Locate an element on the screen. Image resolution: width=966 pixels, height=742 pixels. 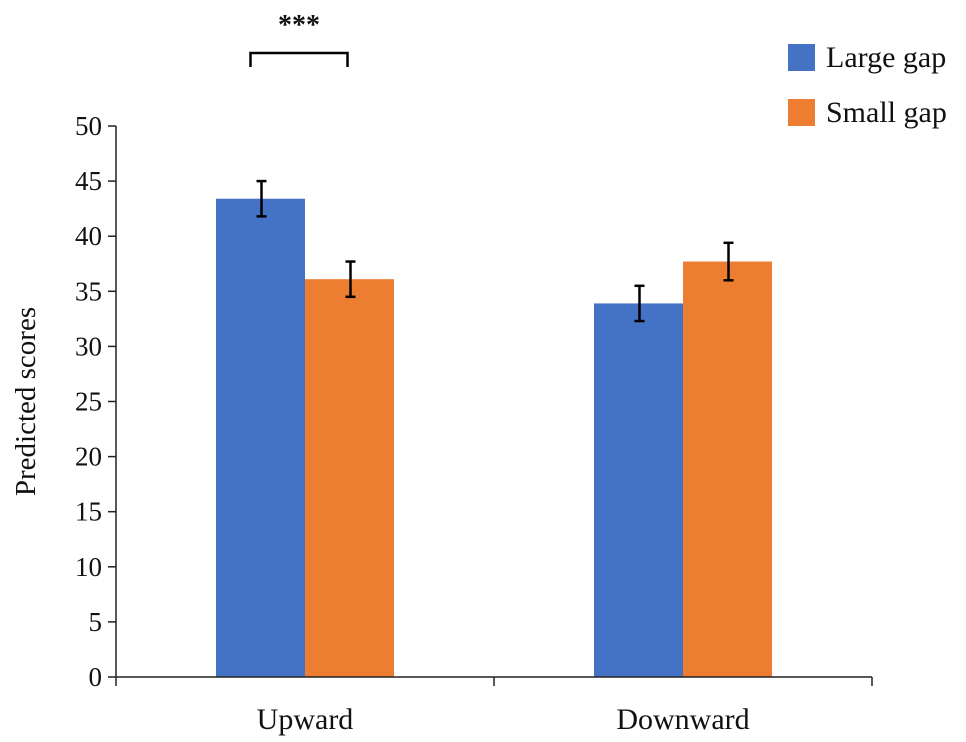
y-tick-label: 45 is located at coordinates (88, 181).